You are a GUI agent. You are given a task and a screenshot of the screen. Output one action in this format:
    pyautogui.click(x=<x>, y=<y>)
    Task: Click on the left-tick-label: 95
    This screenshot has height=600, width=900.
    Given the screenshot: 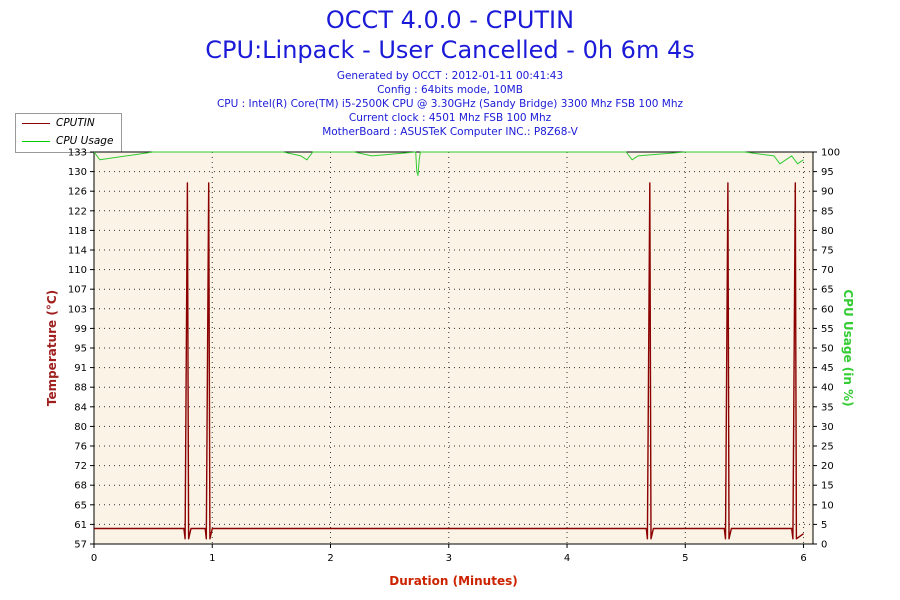 What is the action you would take?
    pyautogui.click(x=80, y=349)
    